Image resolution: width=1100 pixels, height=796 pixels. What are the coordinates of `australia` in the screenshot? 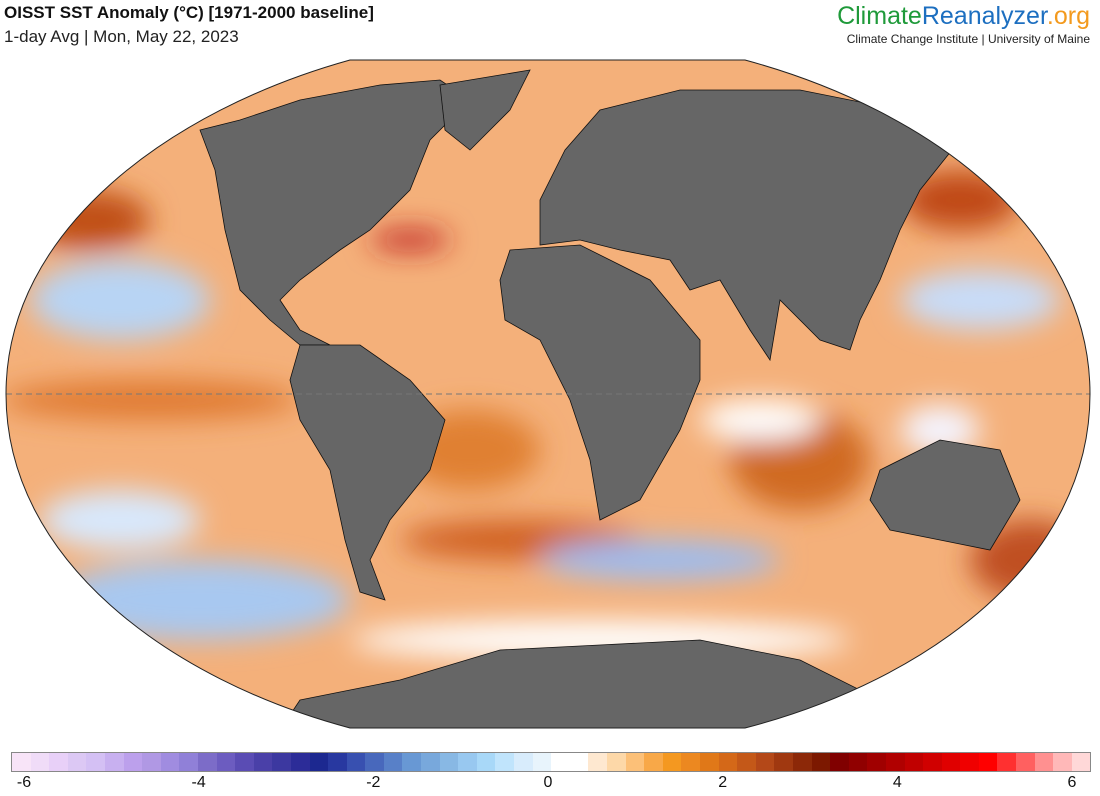 It's located at (945, 495).